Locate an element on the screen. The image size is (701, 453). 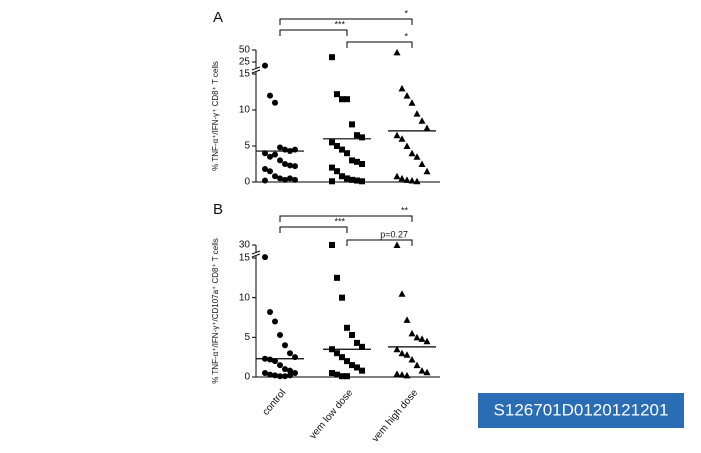
axis-break-gap is located at coordinates (256, 70).